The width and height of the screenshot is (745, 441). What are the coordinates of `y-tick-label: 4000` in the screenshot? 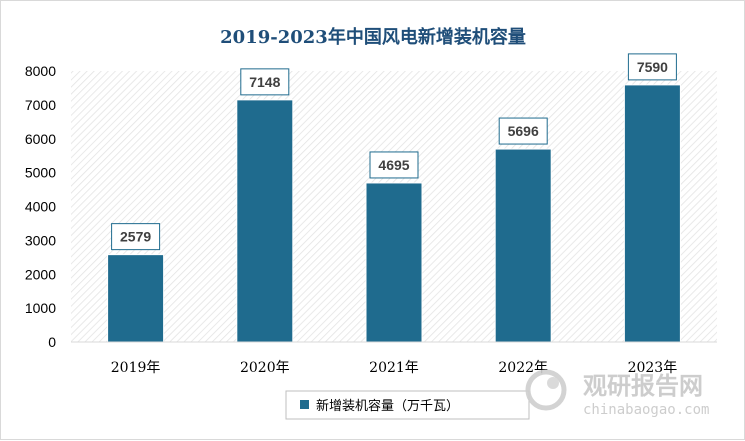 It's located at (40, 207).